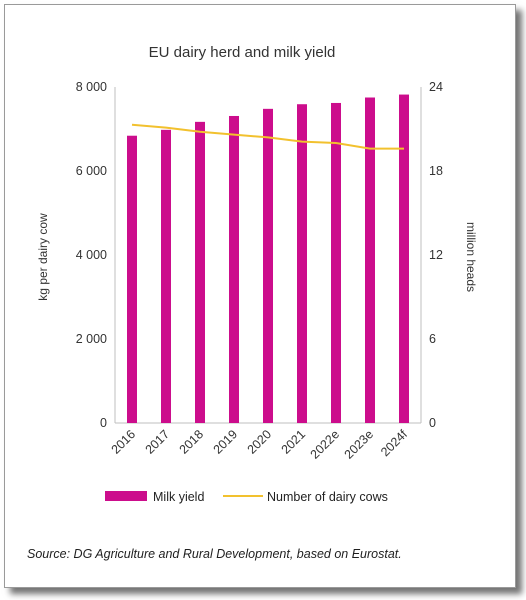 Image resolution: width=526 pixels, height=600 pixels. I want to click on y-tick-label: 8 000, so click(91, 87).